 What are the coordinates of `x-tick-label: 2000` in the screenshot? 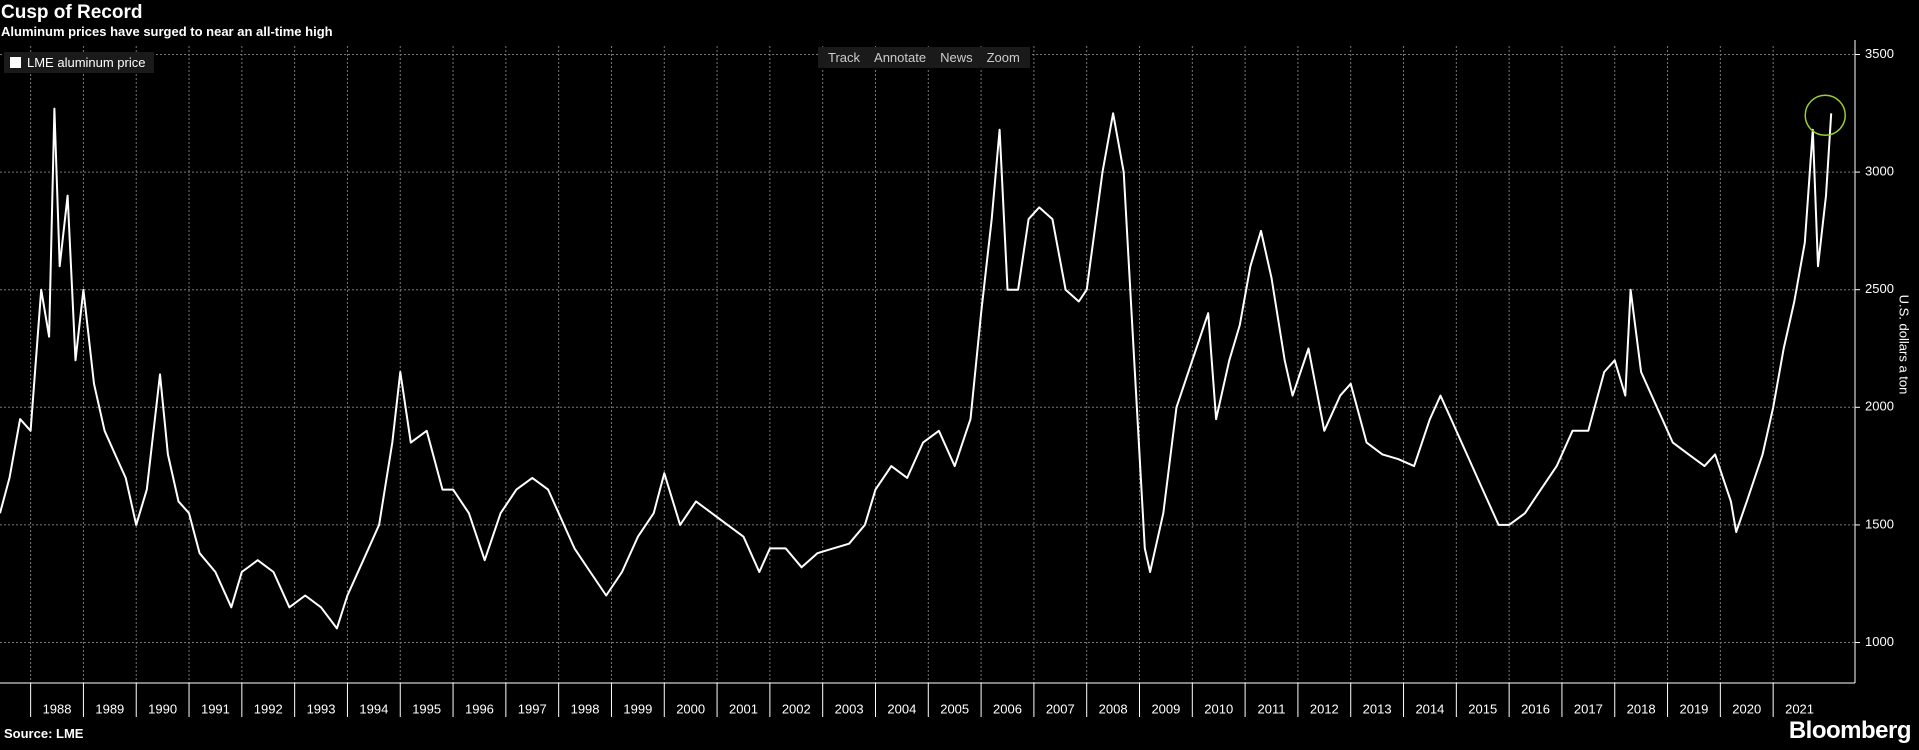 It's located at (690, 708).